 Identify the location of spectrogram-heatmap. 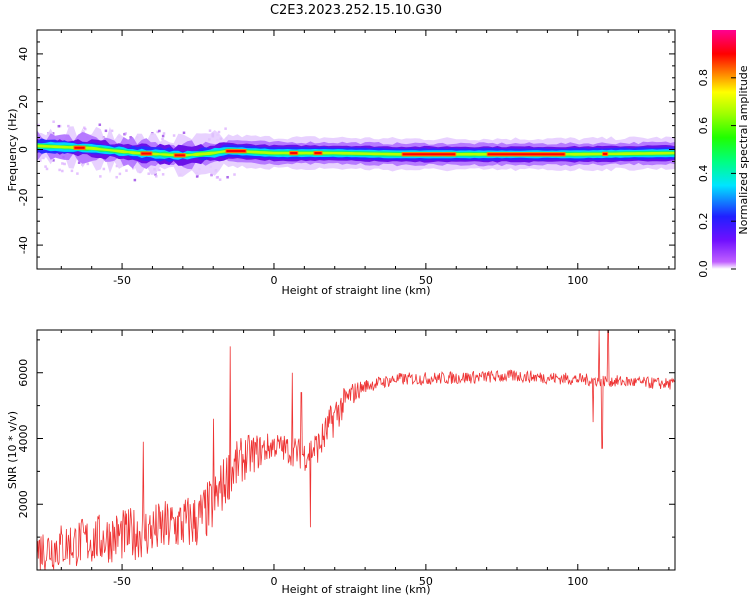
(356, 151).